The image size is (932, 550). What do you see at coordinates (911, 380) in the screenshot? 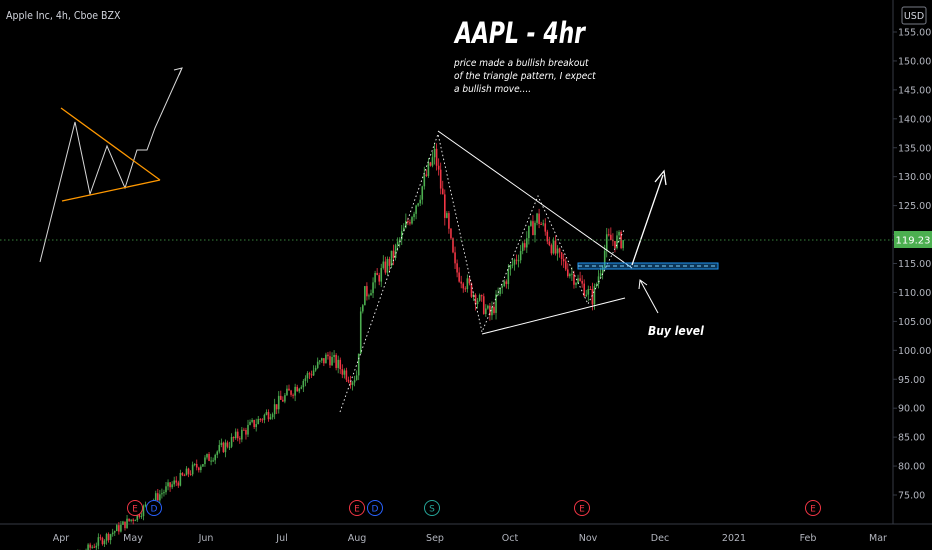
I see `price-tick-label: 95.00` at bounding box center [911, 380].